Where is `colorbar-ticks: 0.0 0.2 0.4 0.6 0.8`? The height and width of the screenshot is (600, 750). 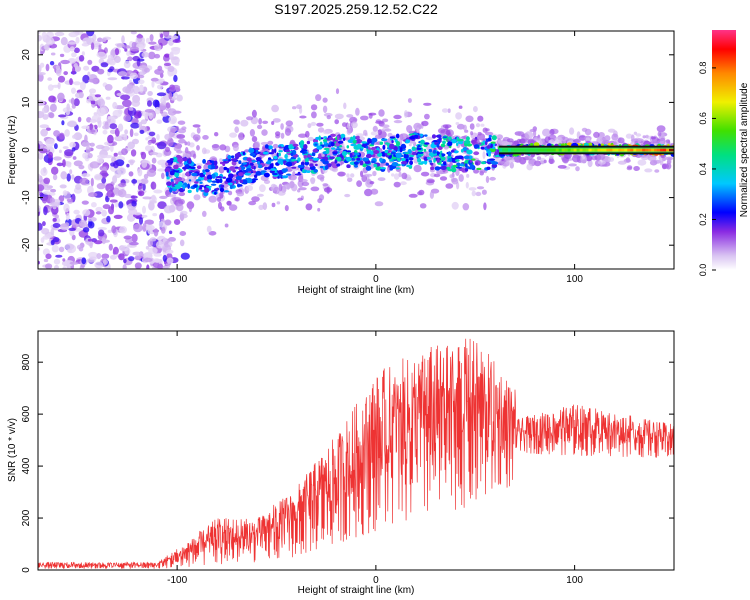
colorbar-ticks: 0.0 0.2 0.4 0.6 0.8 is located at coordinates (707, 169).